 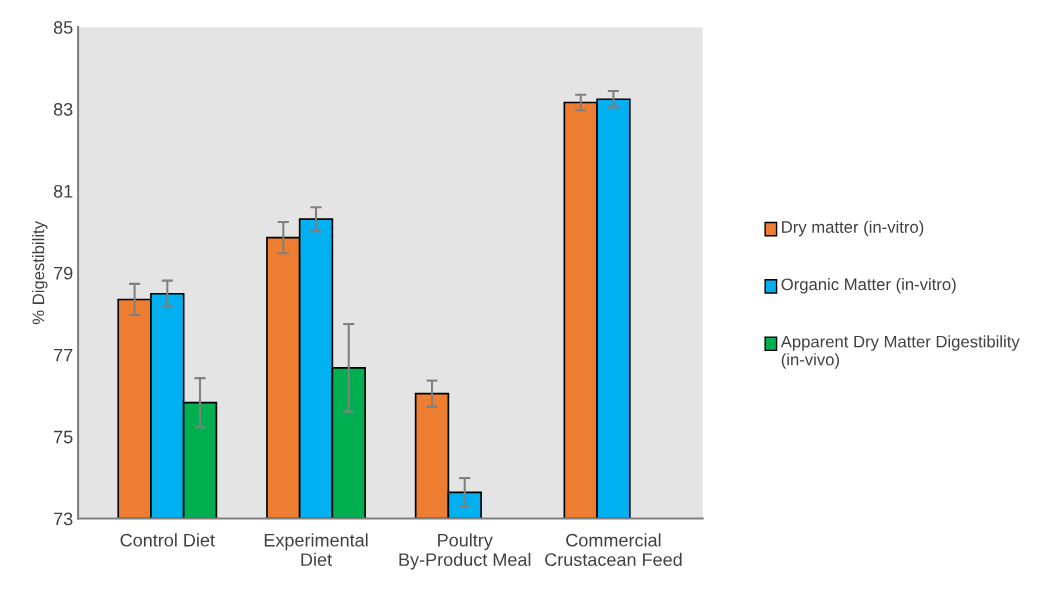 What do you see at coordinates (63, 191) in the screenshot?
I see `y-tick-label: 81` at bounding box center [63, 191].